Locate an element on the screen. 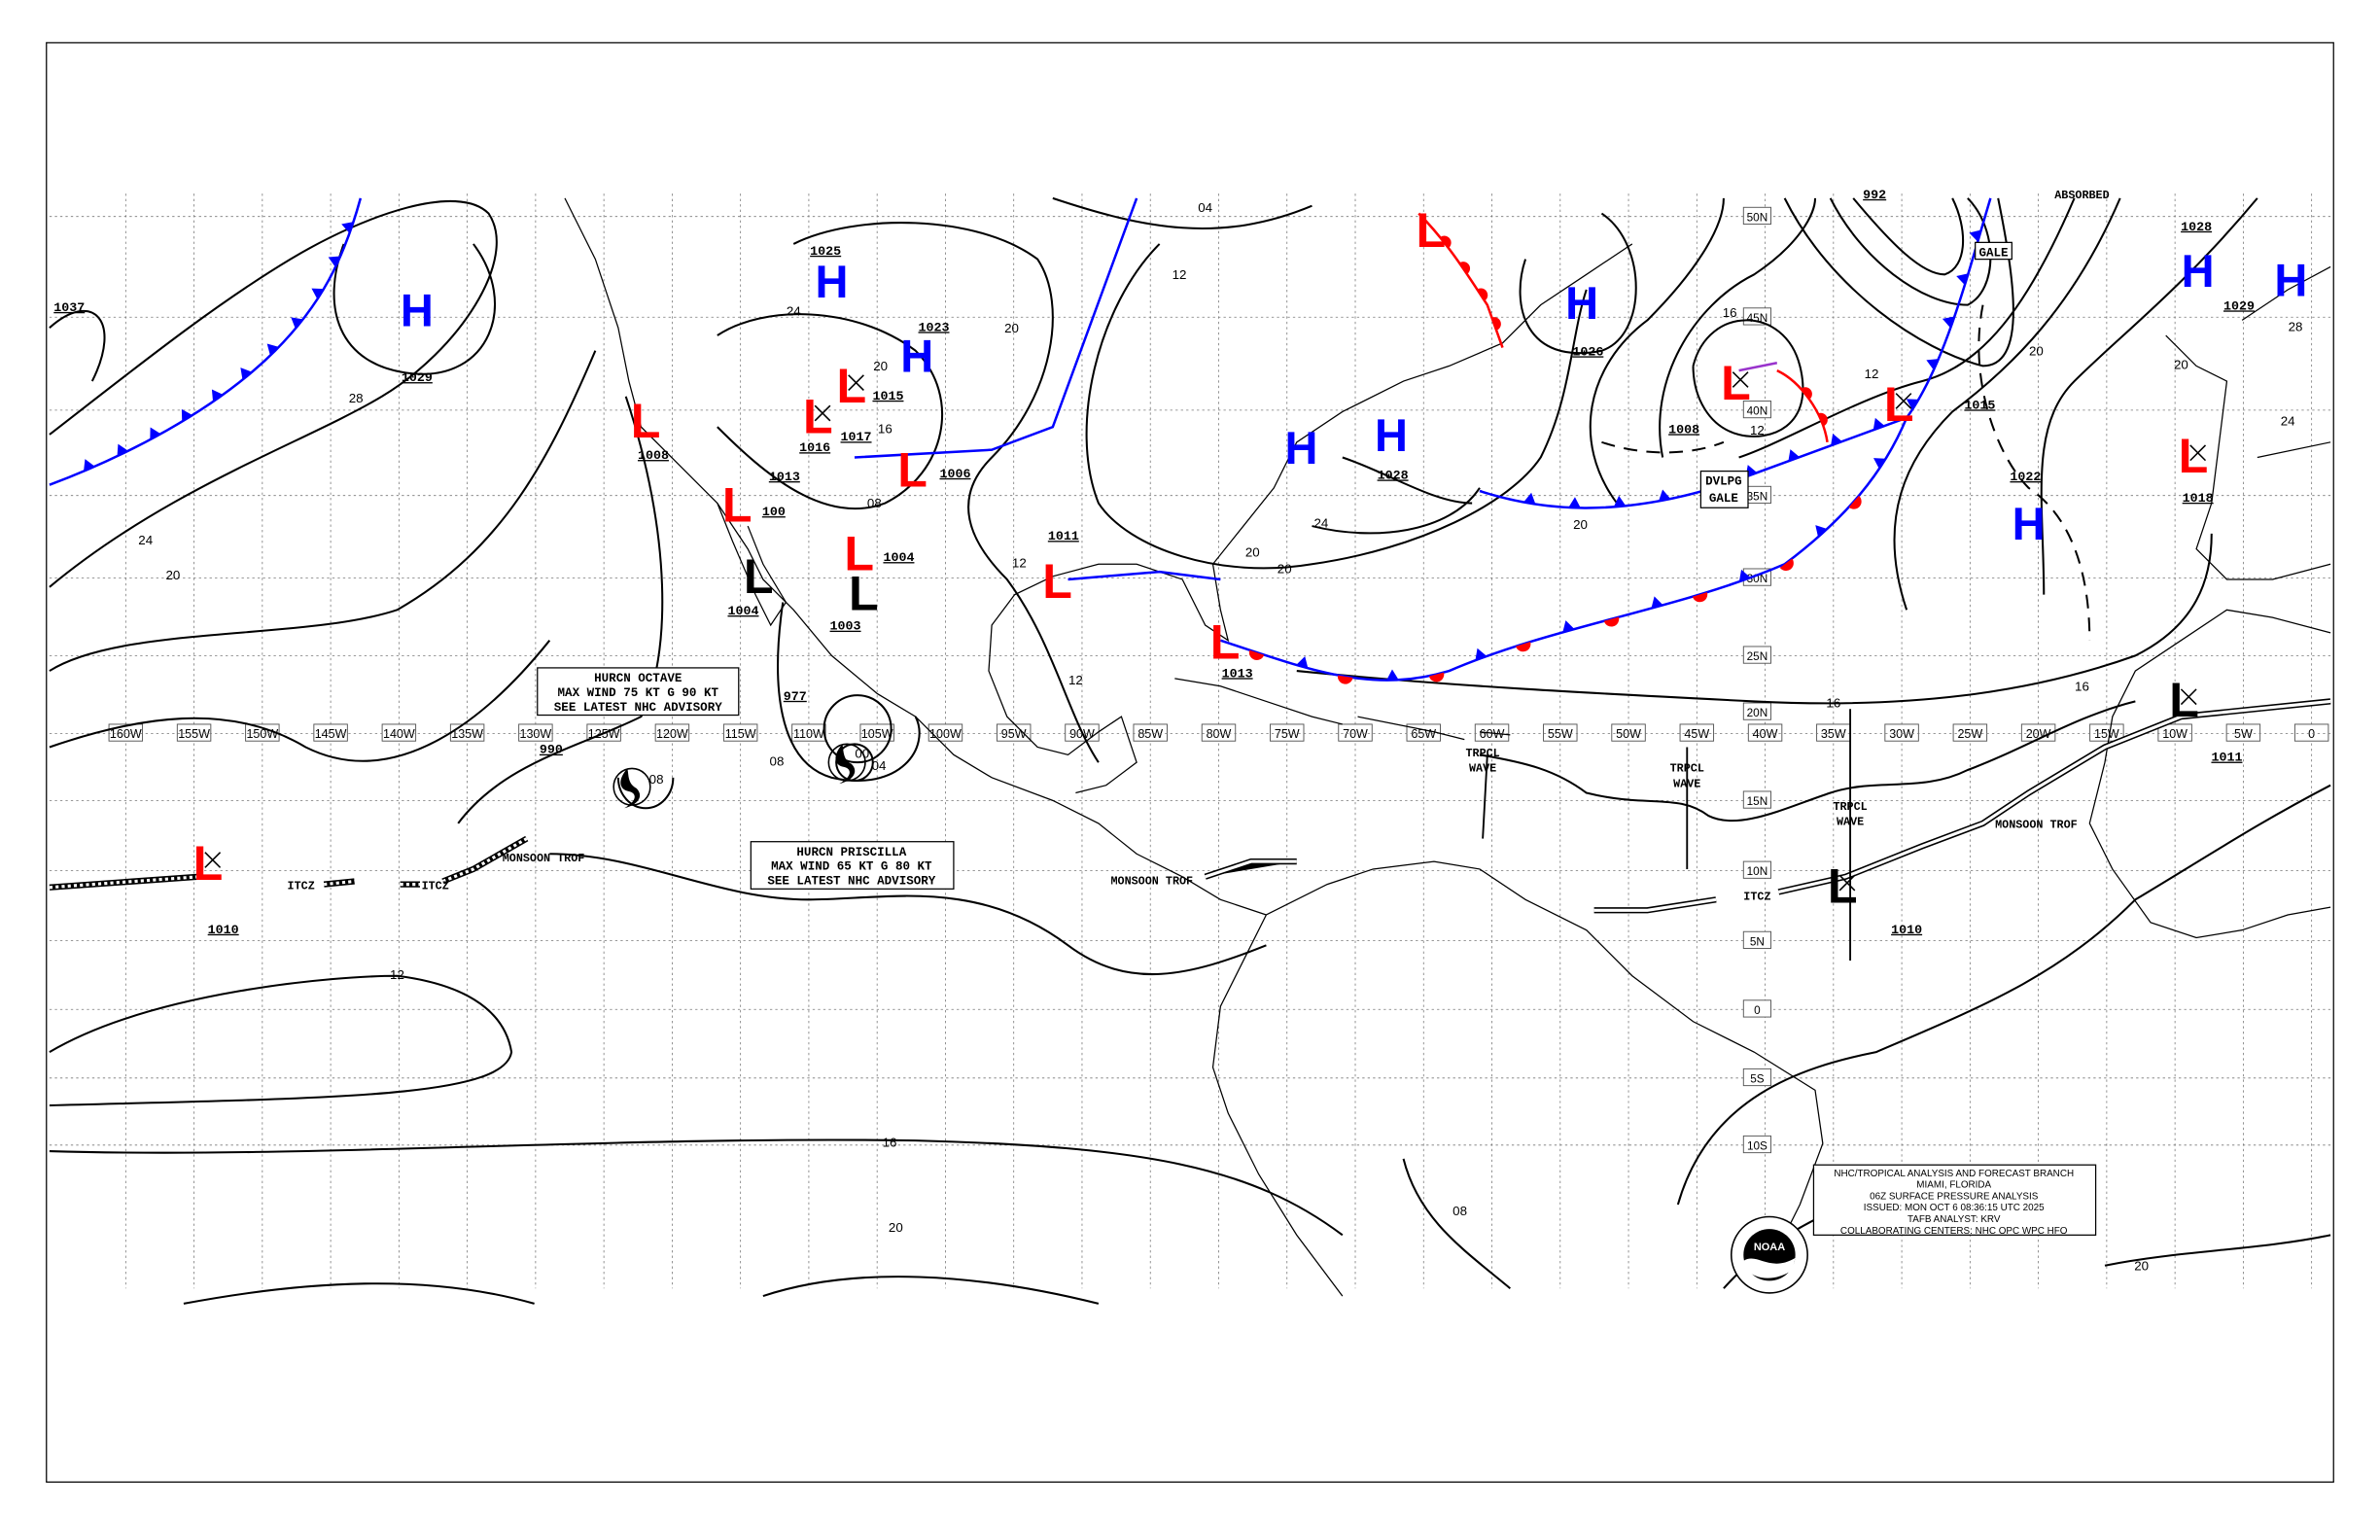 The width and height of the screenshot is (2380, 1540). isobar-label: 24 is located at coordinates (794, 311).